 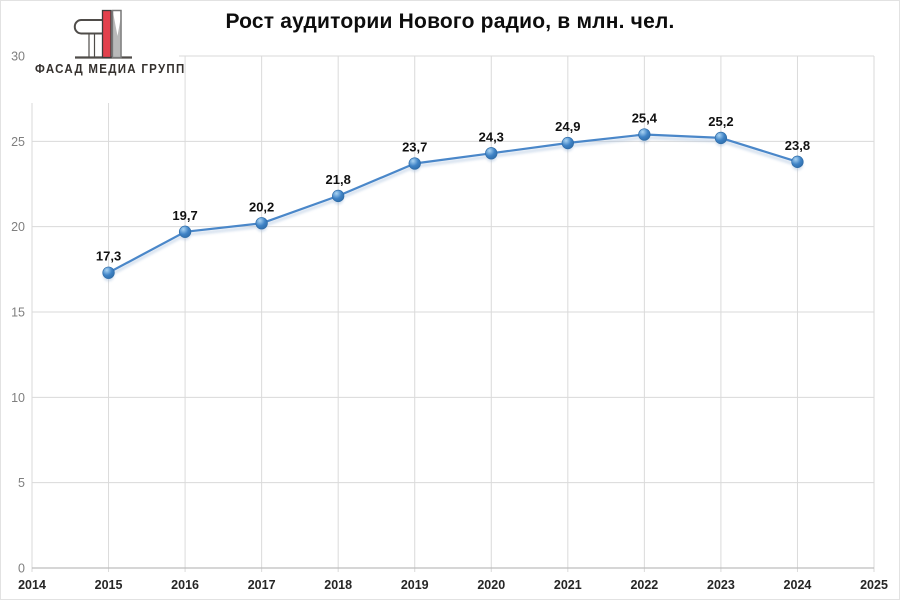 What do you see at coordinates (645, 118) in the screenshot?
I see `data-point-label: 25,4` at bounding box center [645, 118].